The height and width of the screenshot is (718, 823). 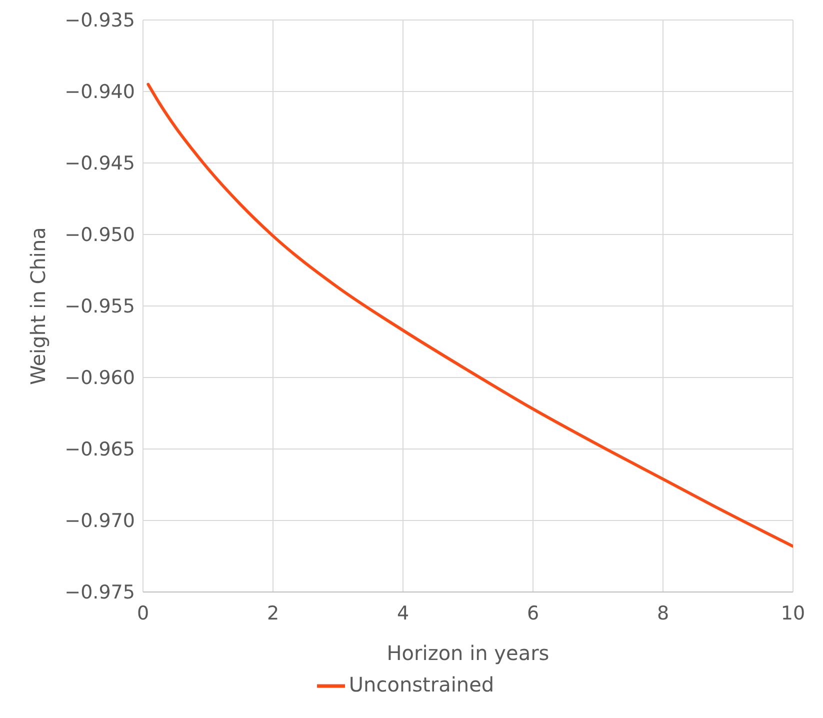 I want to click on y-tick-label: −0.960, so click(x=99, y=378).